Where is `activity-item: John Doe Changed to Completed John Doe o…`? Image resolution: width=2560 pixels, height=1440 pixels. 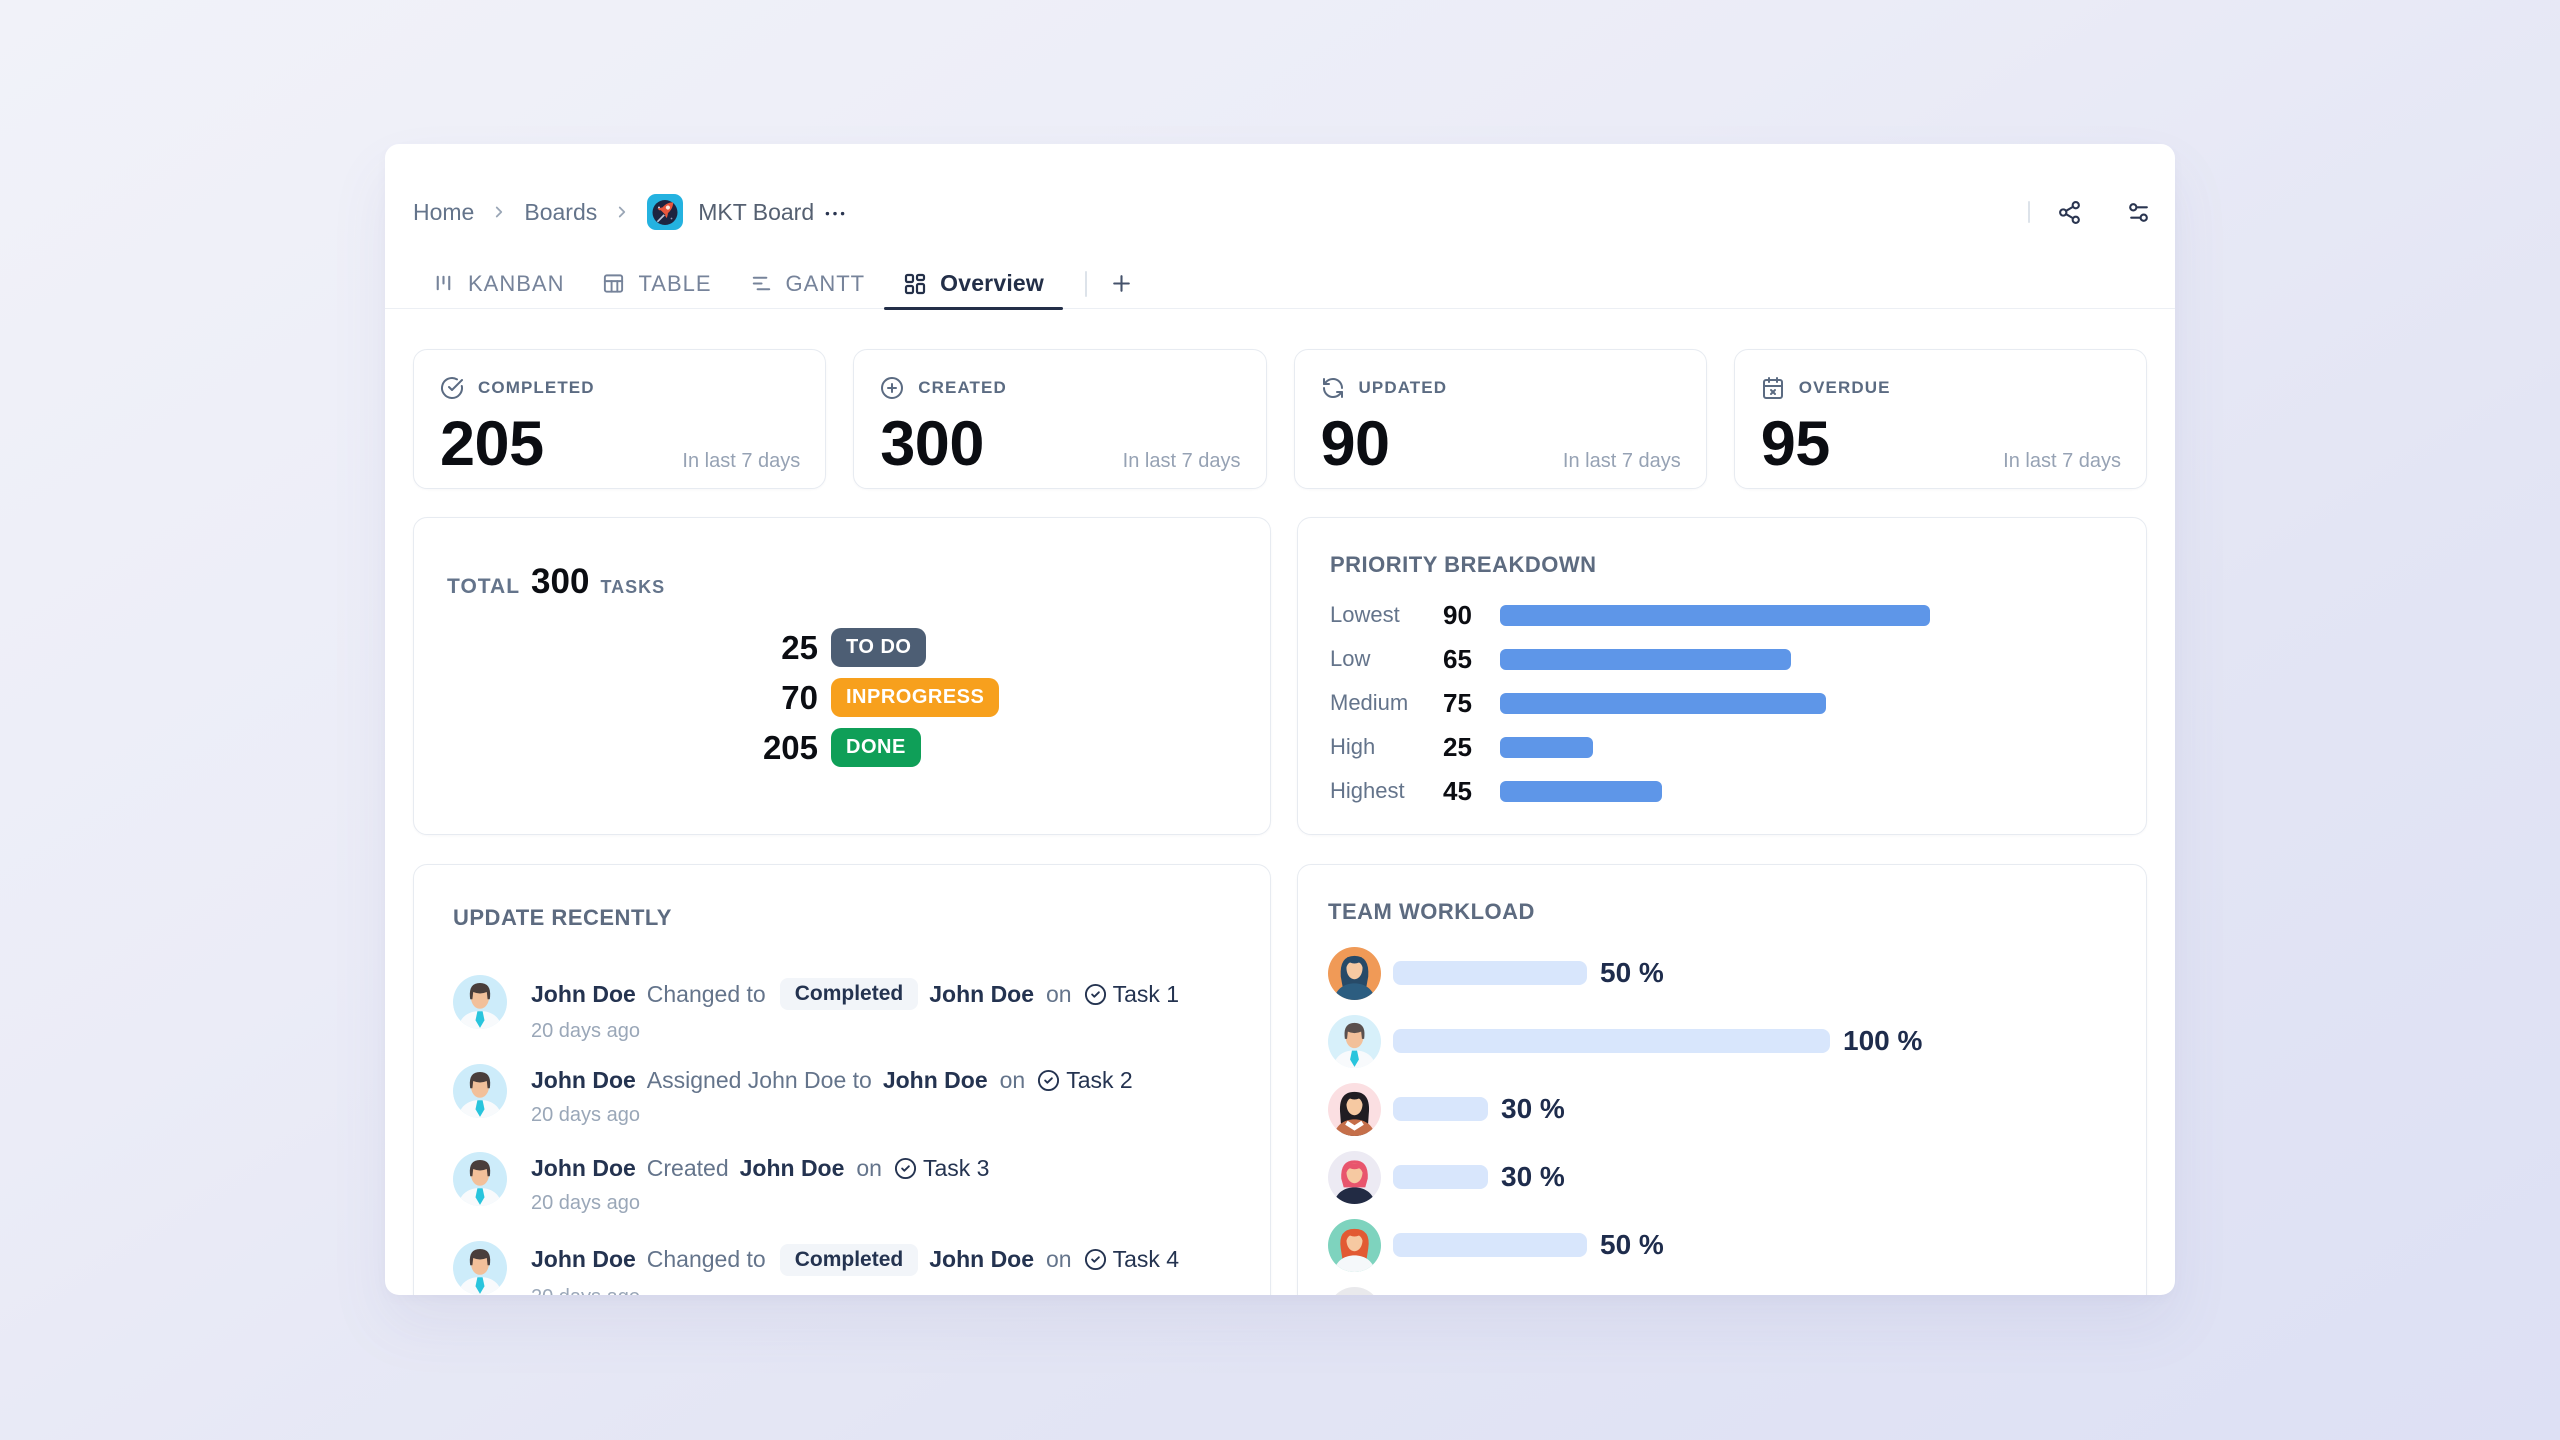
activity-item: John Doe Changed to Completed John Doe o… is located at coordinates (846, 1019).